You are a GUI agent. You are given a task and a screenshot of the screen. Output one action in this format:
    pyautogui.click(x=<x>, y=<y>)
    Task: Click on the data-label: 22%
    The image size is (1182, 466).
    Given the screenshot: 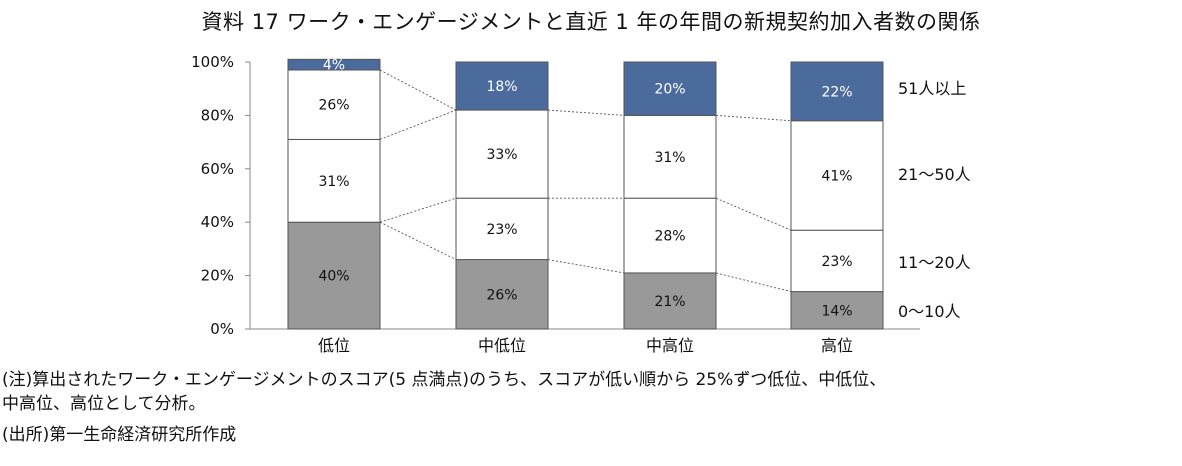 What is the action you would take?
    pyautogui.click(x=836, y=92)
    